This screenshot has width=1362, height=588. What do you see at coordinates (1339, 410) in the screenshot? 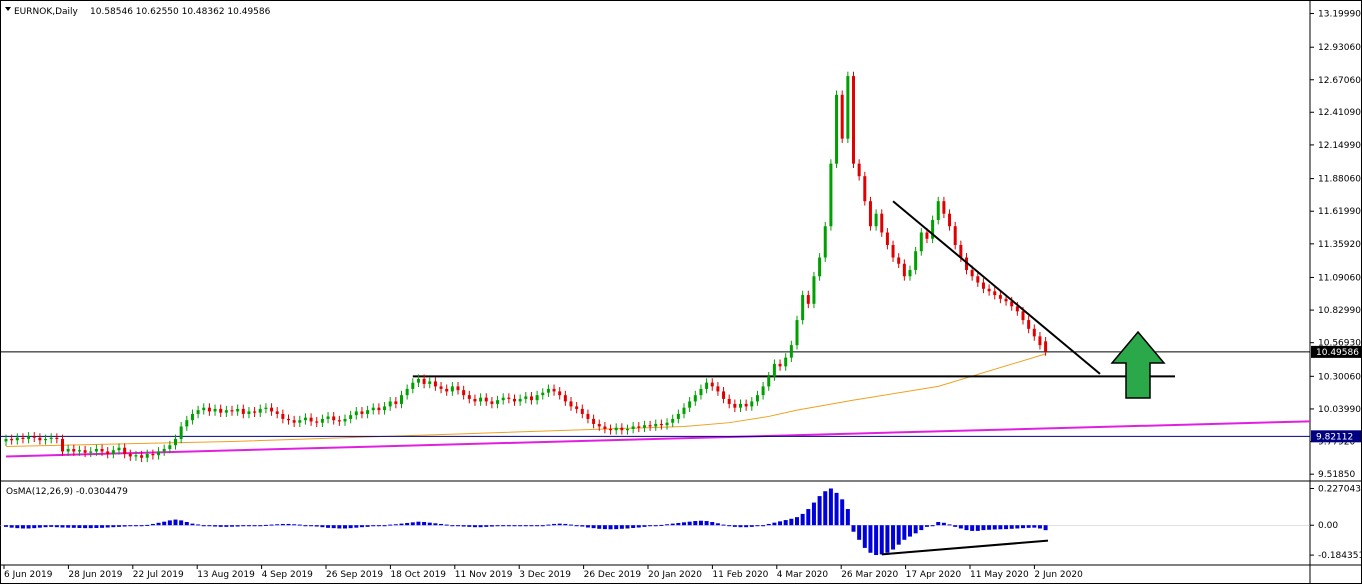
I see `price-tick-label: 10.03990` at bounding box center [1339, 410].